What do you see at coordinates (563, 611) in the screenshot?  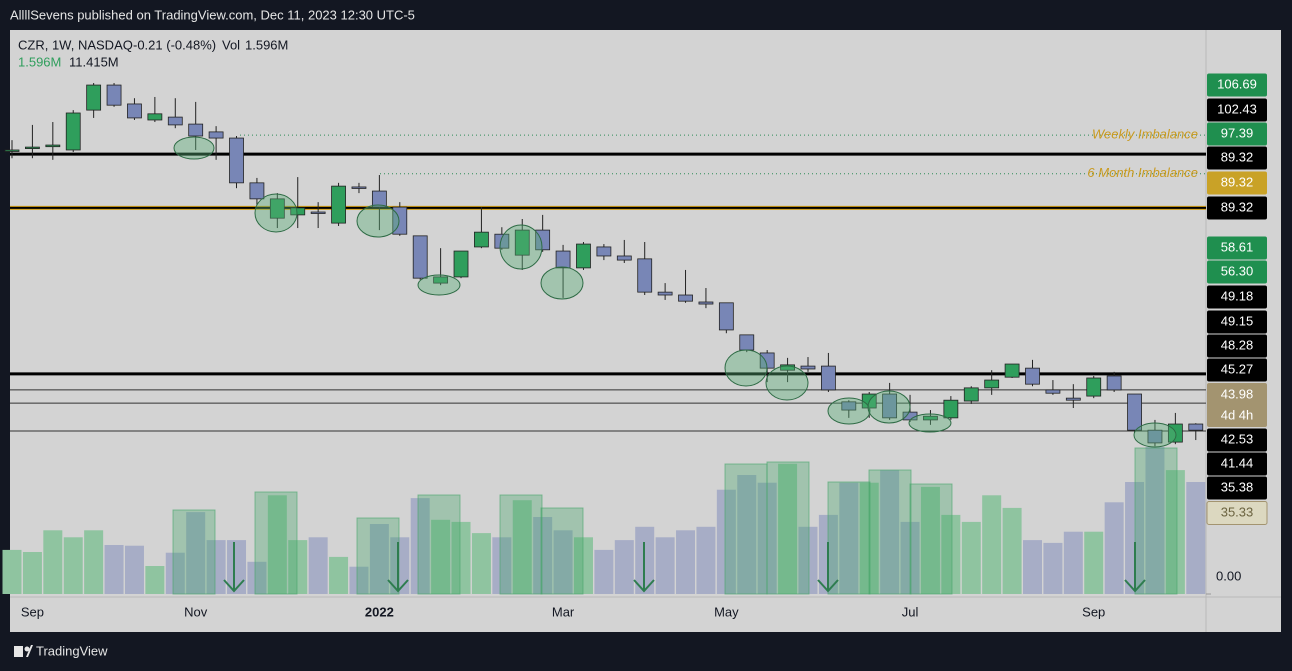 I see `x-tick-label: Mar` at bounding box center [563, 611].